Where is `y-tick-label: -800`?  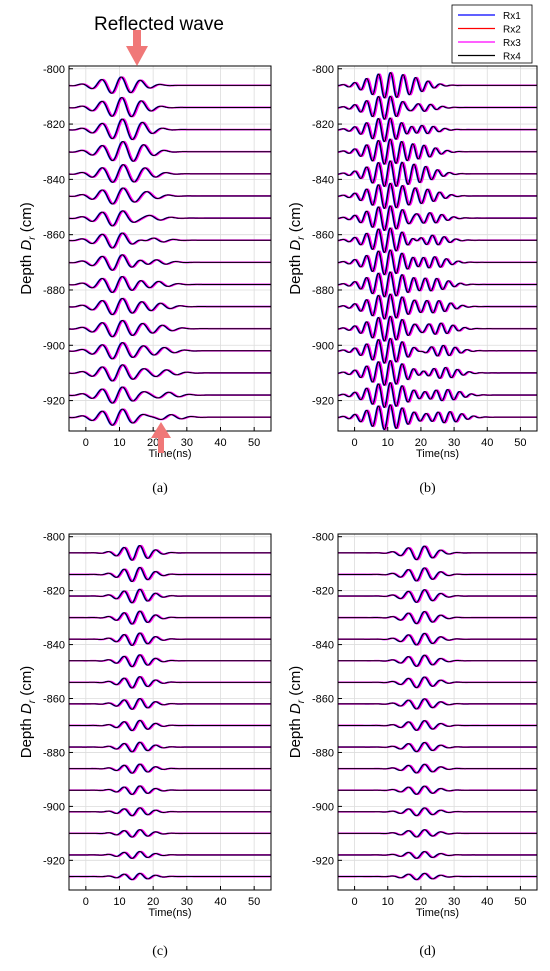 y-tick-label: -800 is located at coordinates (54, 70).